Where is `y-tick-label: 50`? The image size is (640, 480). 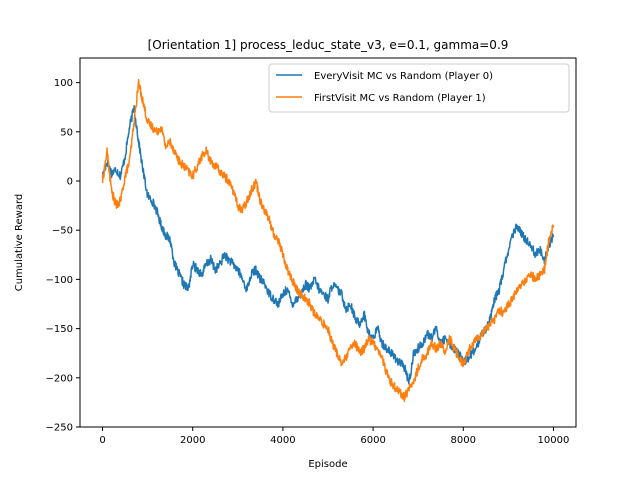
y-tick-label: 50 is located at coordinates (66, 132).